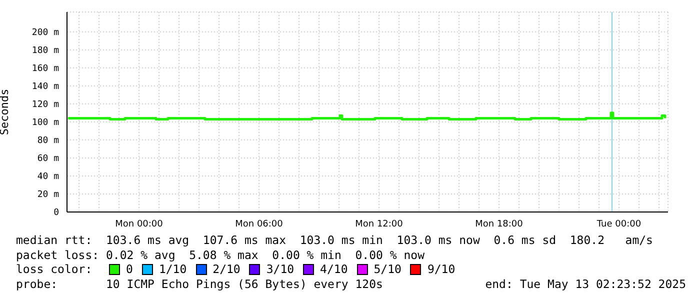 This screenshot has width=697, height=297. Describe the element at coordinates (55, 269) in the screenshot. I see `legend-title: loss color:` at that location.